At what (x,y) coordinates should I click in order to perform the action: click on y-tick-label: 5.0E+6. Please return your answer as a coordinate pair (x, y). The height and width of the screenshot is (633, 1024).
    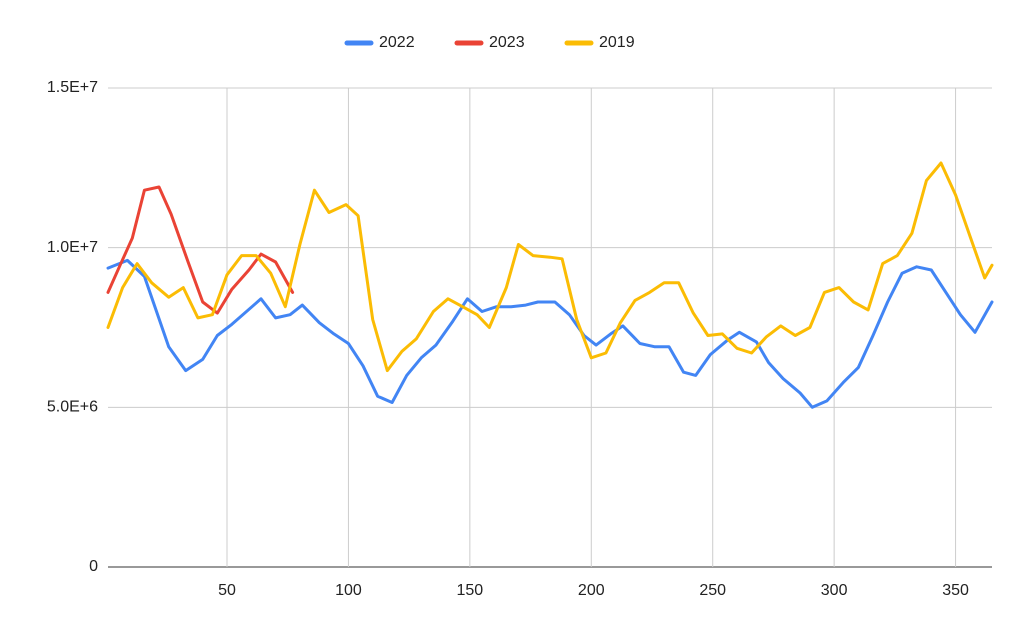
    Looking at the image, I should click on (72, 407).